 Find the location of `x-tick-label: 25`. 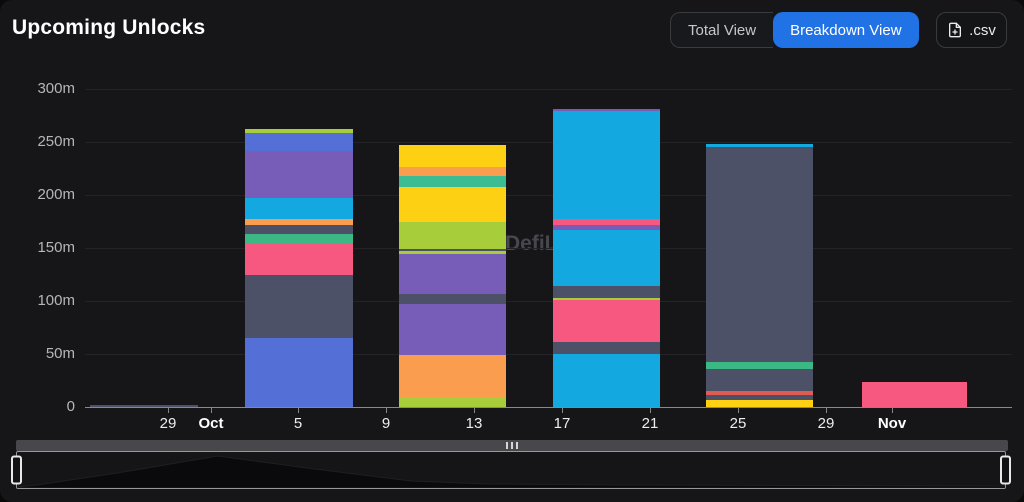

x-tick-label: 25 is located at coordinates (738, 423).